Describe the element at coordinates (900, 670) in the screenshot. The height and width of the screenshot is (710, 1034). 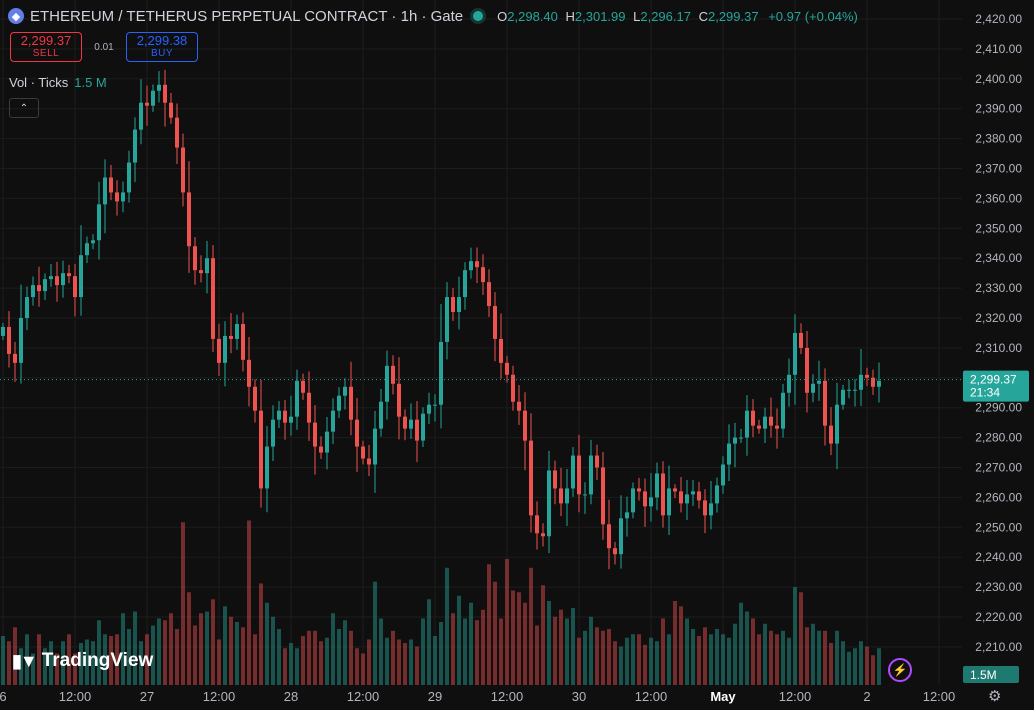
I see `lightning-icon: ⚡` at that location.